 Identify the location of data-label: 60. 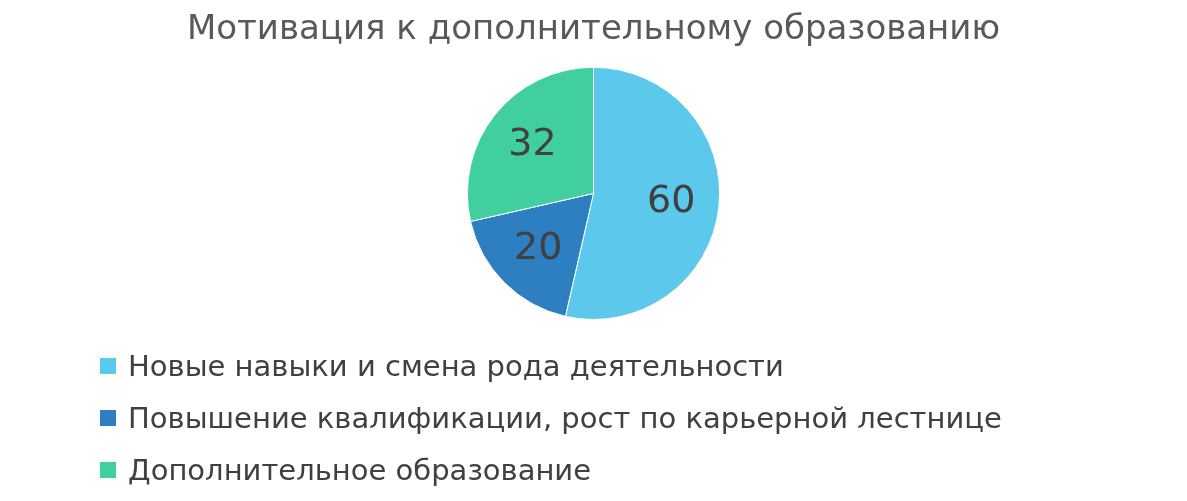
(671, 199).